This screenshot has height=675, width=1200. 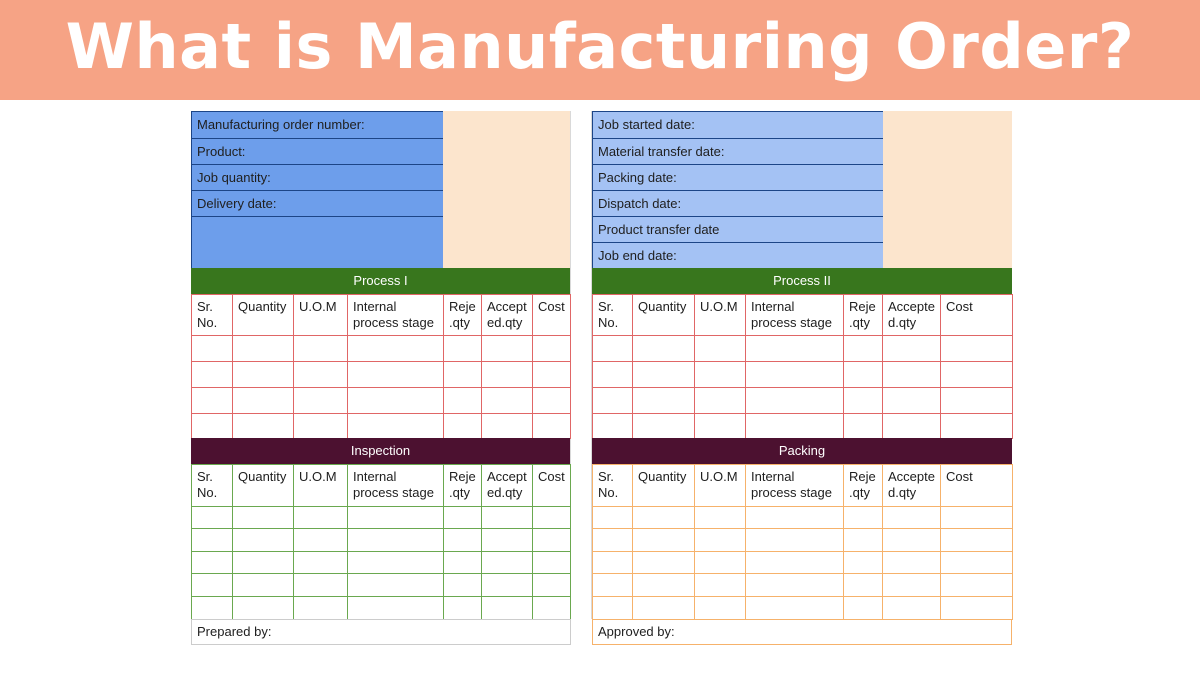 I want to click on right-info-value-area, so click(x=947, y=189).